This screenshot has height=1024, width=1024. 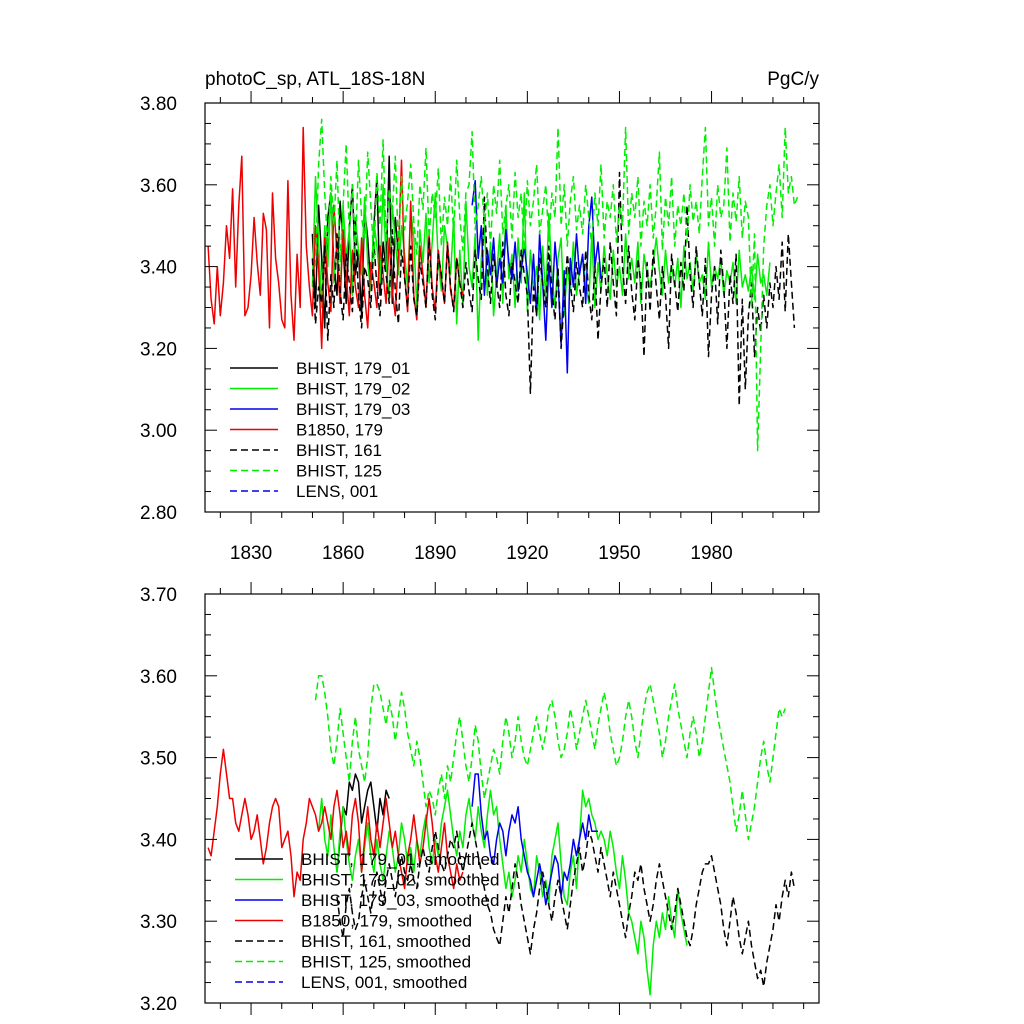 I want to click on legend-label: LENS, 001, so click(x=337, y=491).